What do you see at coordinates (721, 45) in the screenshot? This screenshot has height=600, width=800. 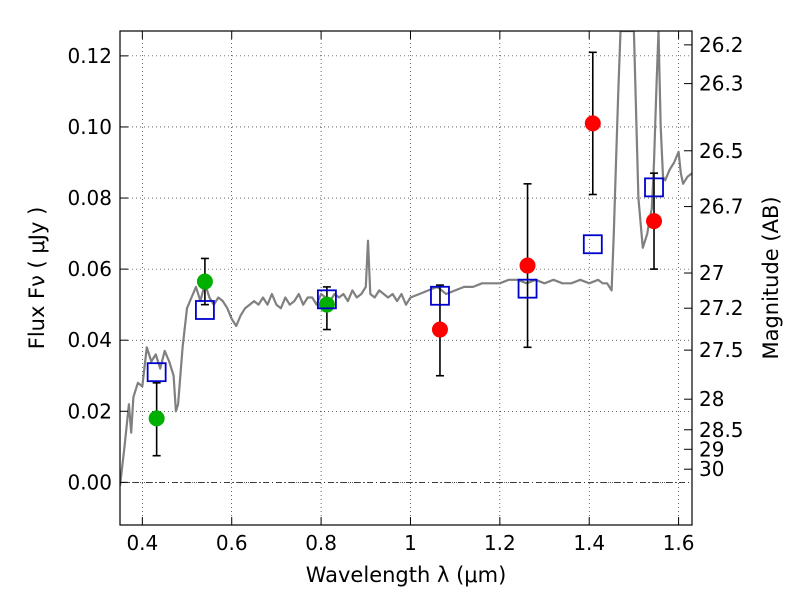 I see `magnitude-tick-label: 26.2` at bounding box center [721, 45].